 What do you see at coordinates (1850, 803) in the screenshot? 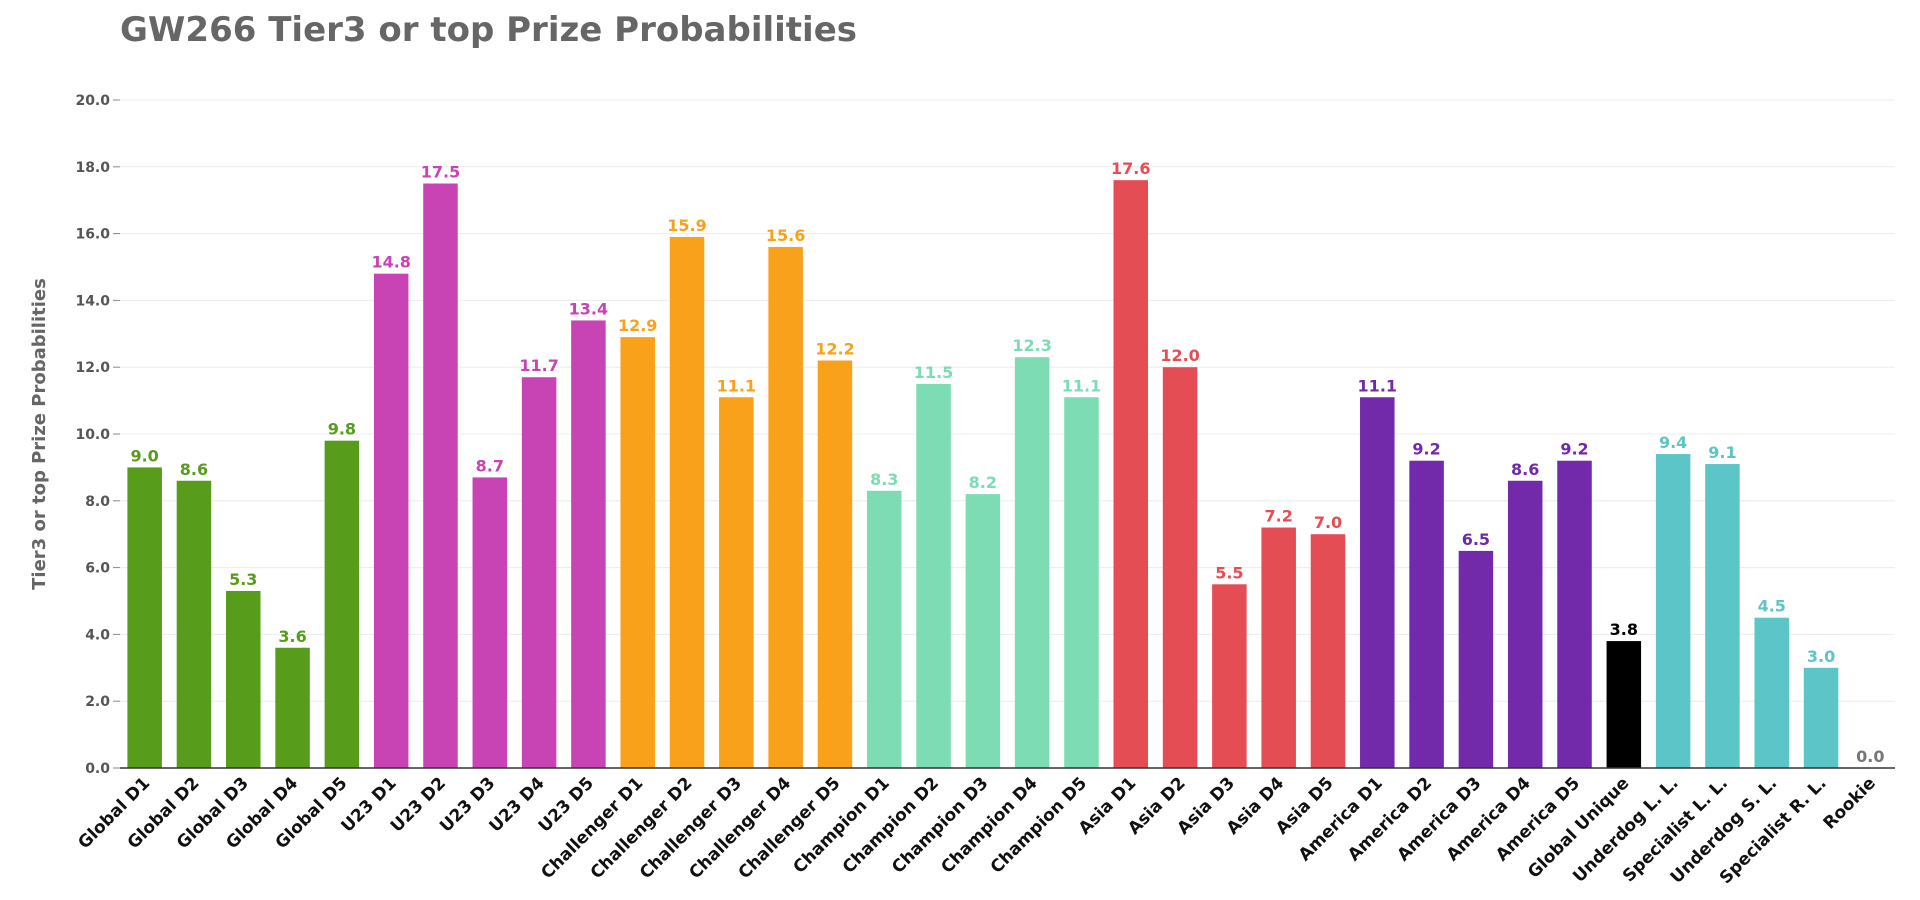
I see `x-tick-label: Rookie` at bounding box center [1850, 803].